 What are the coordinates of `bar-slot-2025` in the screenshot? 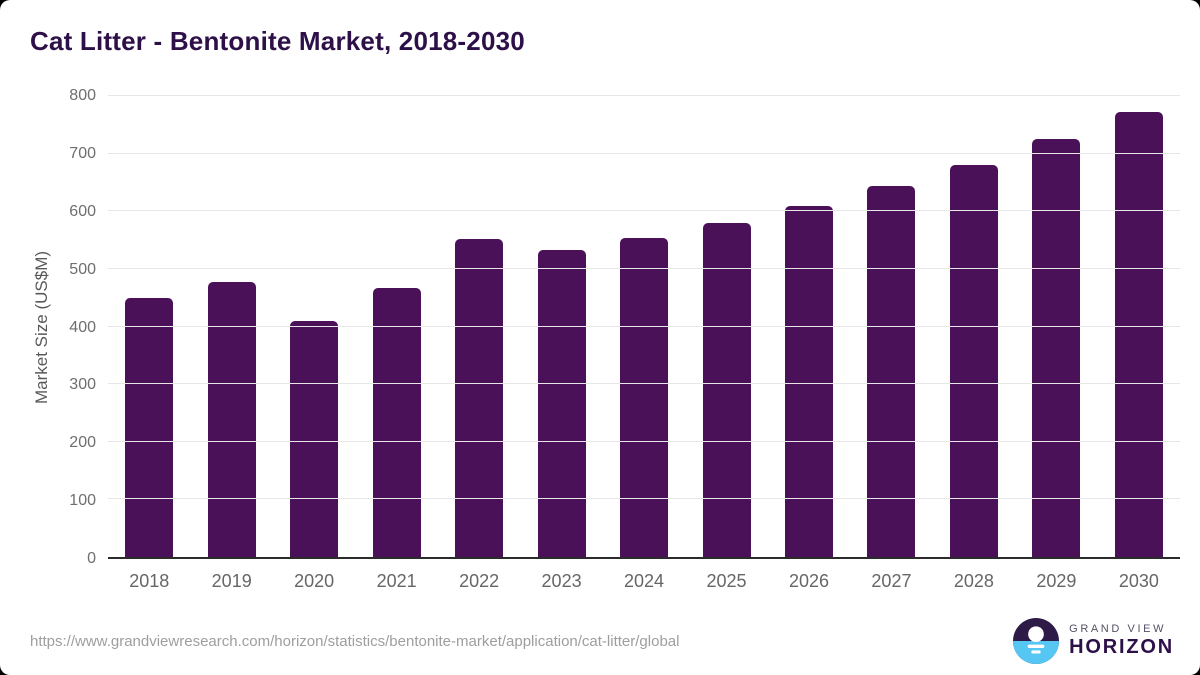 It's located at (726, 326).